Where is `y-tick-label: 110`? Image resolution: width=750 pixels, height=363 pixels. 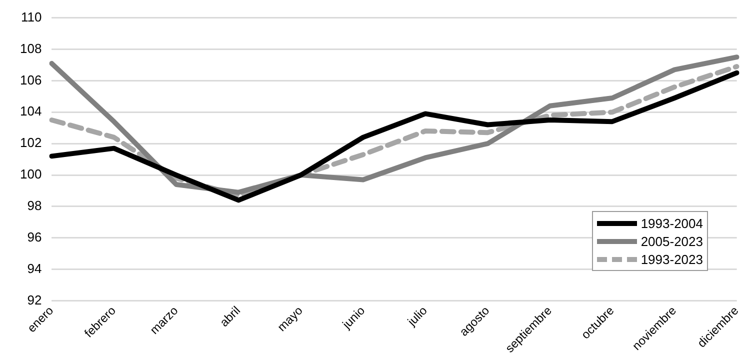
y-tick-label: 110 is located at coordinates (31, 16).